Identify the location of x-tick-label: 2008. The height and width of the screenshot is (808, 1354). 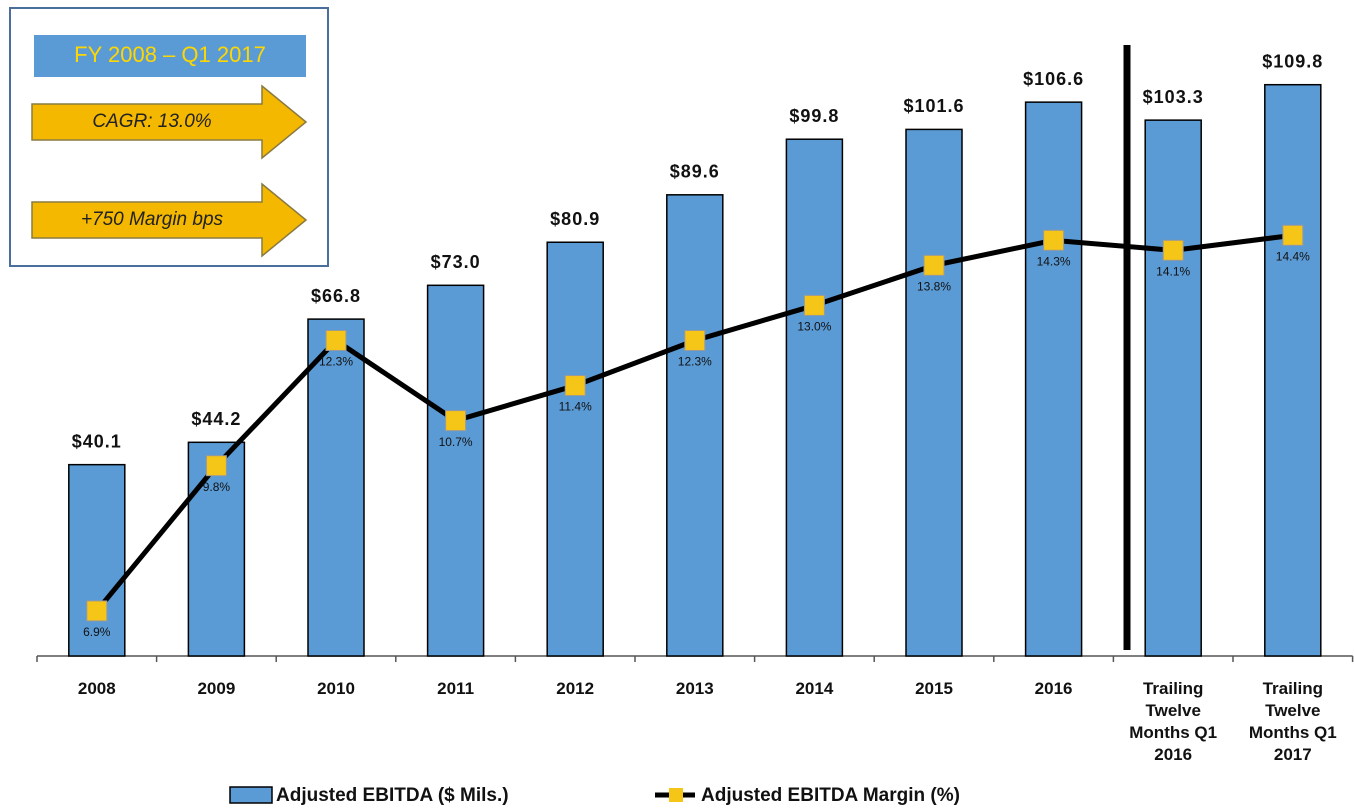
(96, 688).